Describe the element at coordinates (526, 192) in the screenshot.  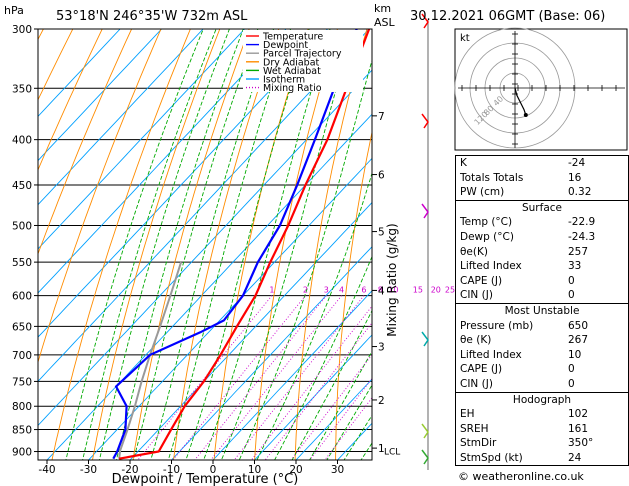
I see `index-row-pw: PW (cm) 0.32` at that location.